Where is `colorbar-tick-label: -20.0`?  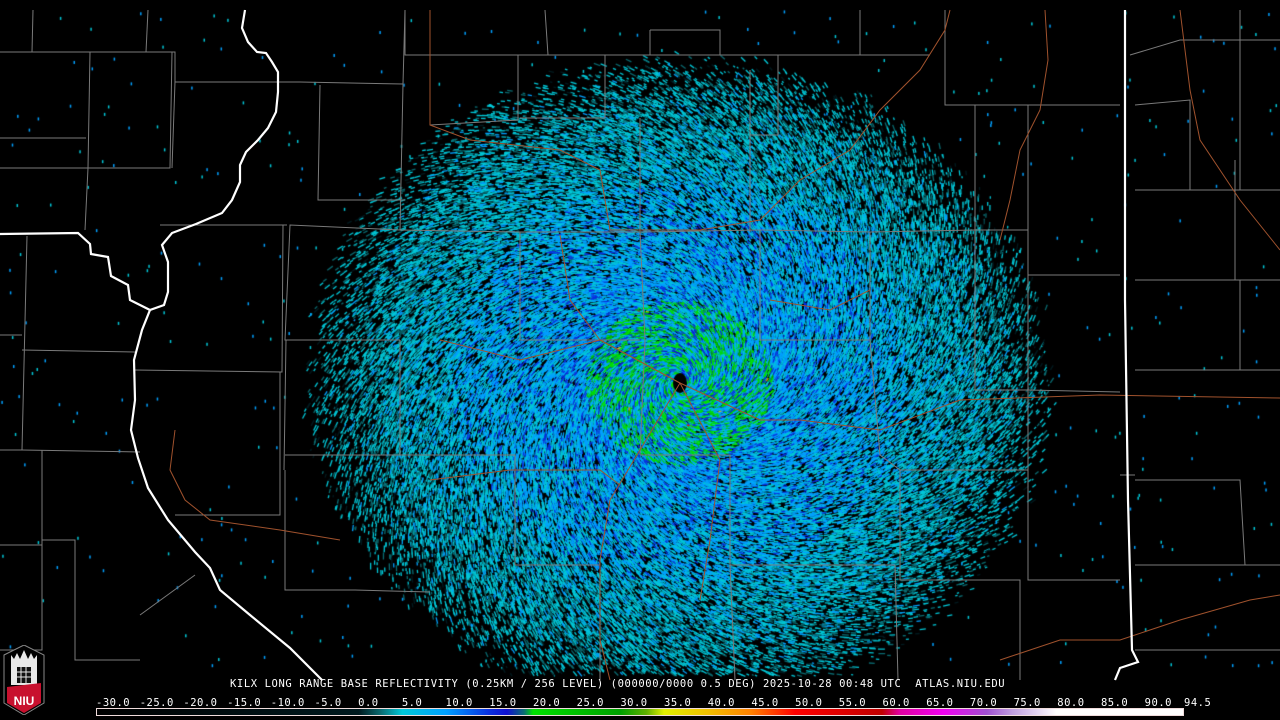
colorbar-tick-label: -20.0 is located at coordinates (200, 703).